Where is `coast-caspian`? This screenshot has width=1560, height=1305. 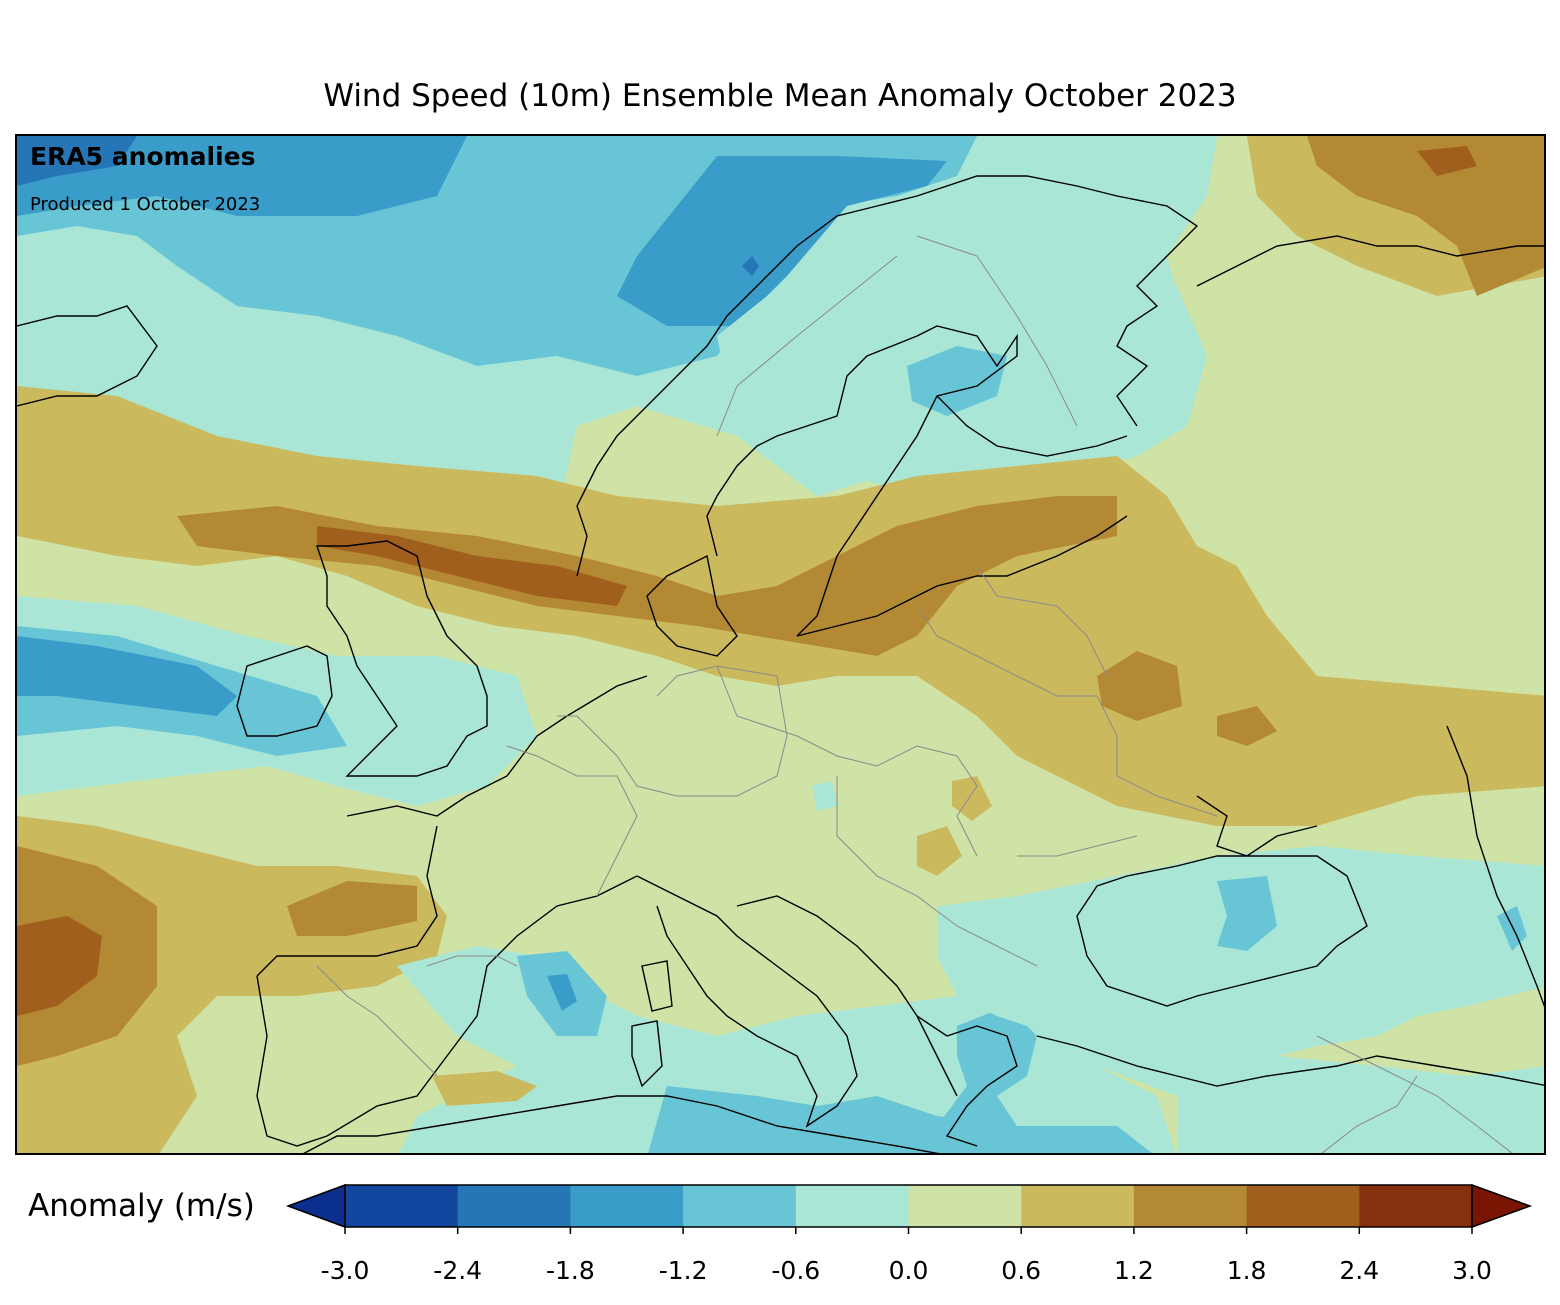 coast-caspian is located at coordinates (1495, 866).